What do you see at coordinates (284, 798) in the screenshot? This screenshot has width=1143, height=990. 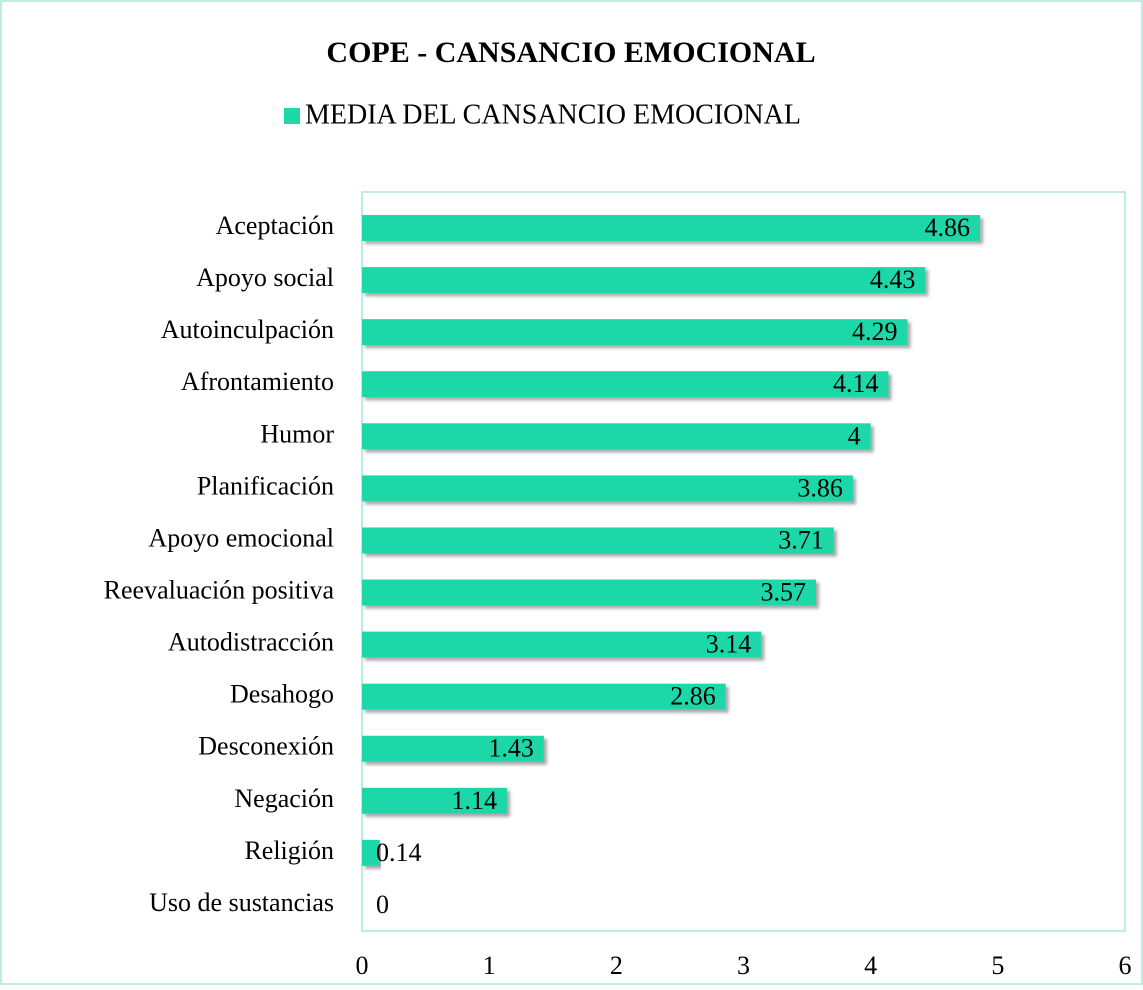 I see `y-tick-label: Negación` at bounding box center [284, 798].